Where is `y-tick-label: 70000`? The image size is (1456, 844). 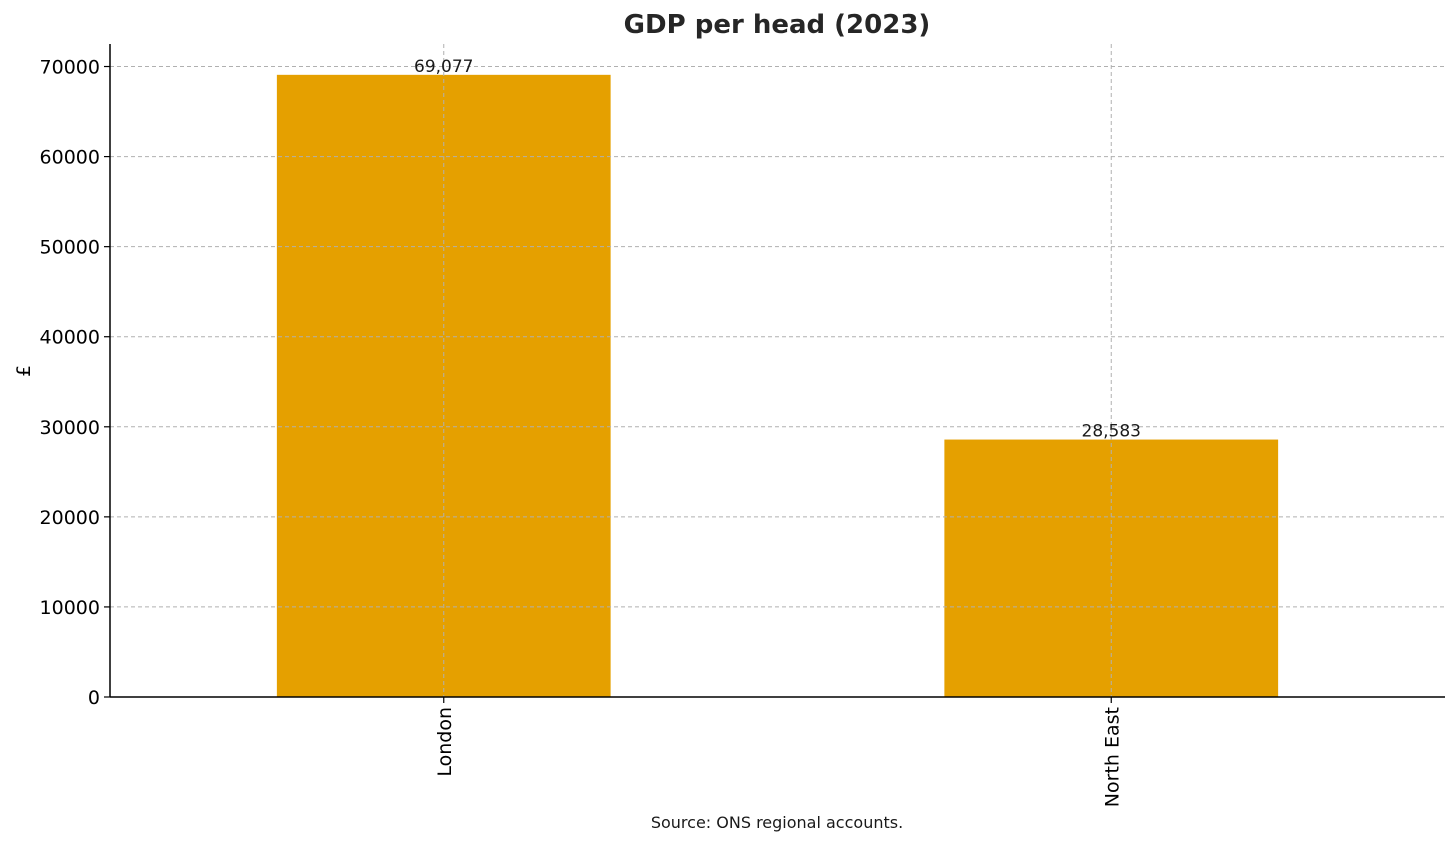 y-tick-label: 70000 is located at coordinates (70, 68).